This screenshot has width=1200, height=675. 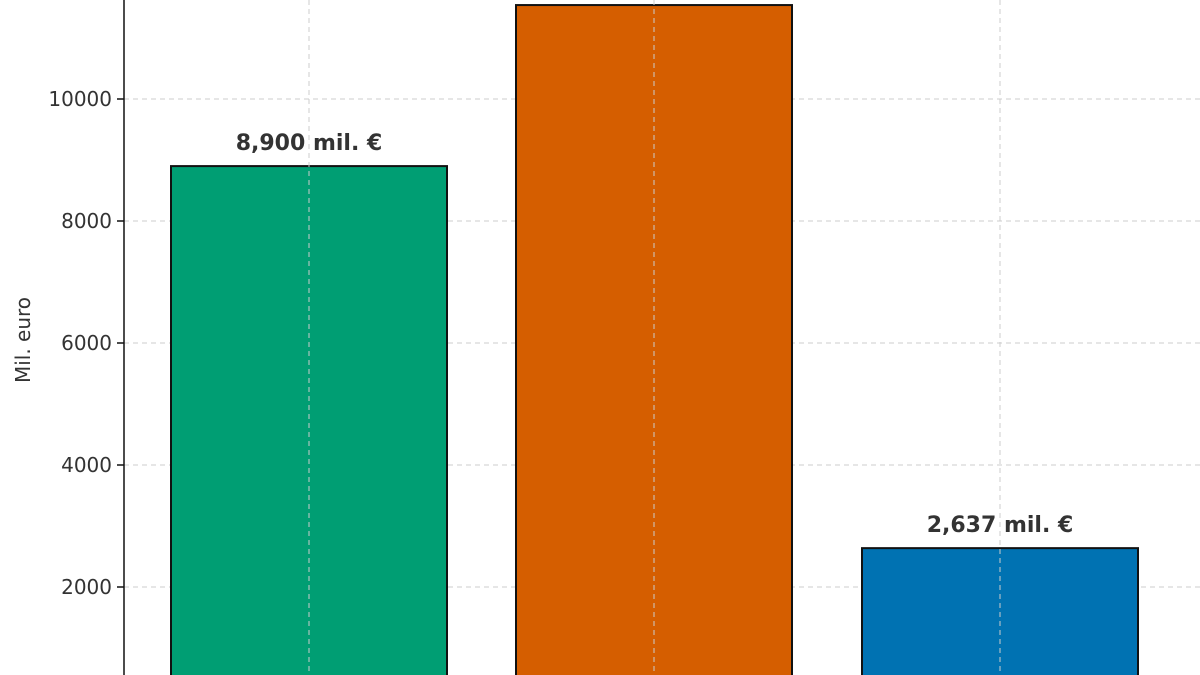 What do you see at coordinates (309, 143) in the screenshot?
I see `bar-value-label: 8,900 mil. €` at bounding box center [309, 143].